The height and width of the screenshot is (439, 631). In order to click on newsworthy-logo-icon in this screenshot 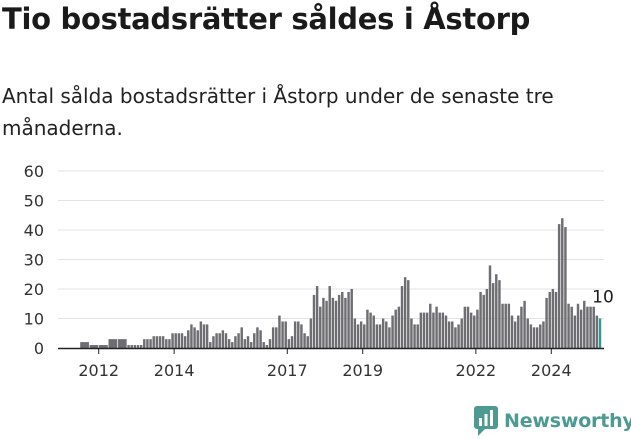, I will do `click(486, 421)`.